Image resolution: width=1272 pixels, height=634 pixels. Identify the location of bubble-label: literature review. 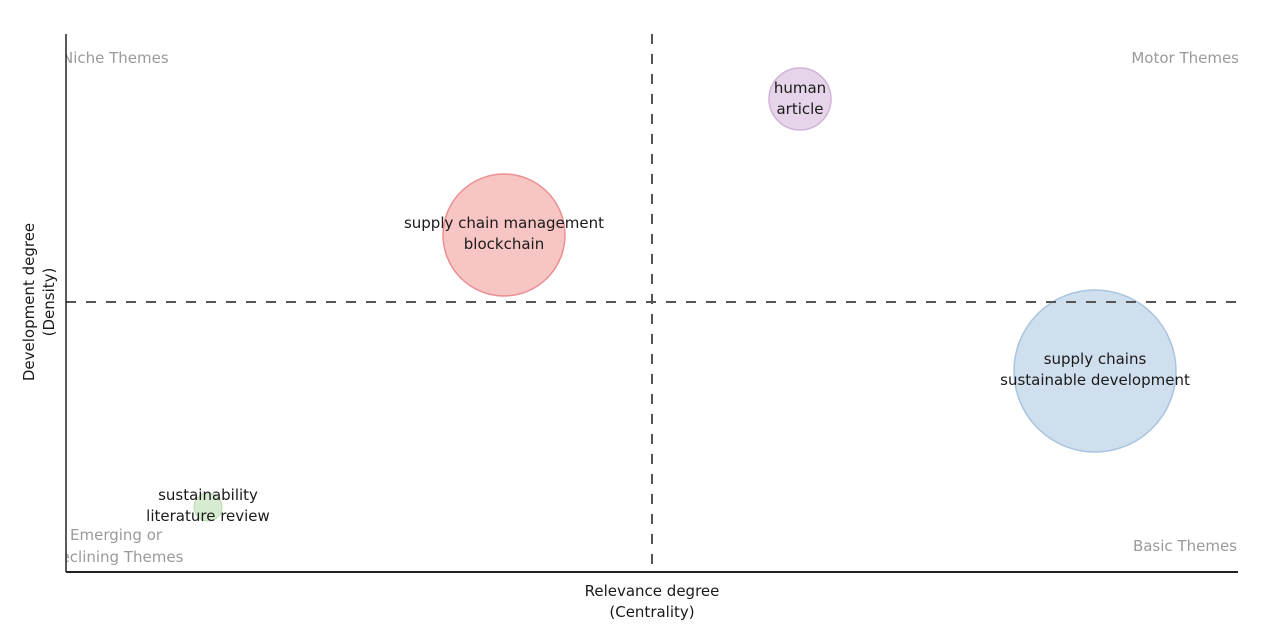
(208, 516).